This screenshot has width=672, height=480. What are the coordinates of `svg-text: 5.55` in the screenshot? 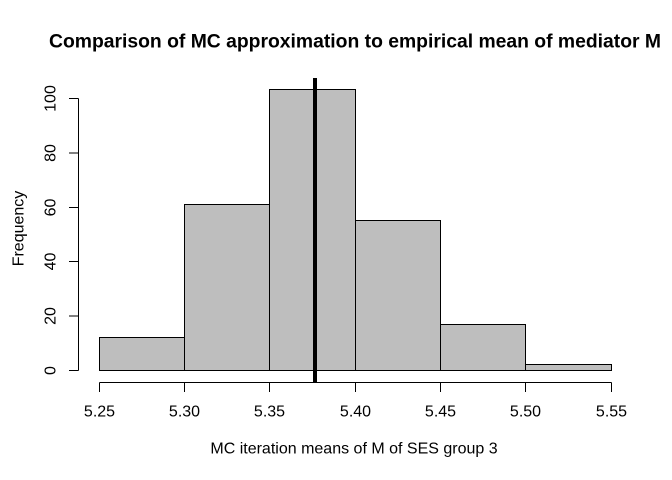 It's located at (611, 412).